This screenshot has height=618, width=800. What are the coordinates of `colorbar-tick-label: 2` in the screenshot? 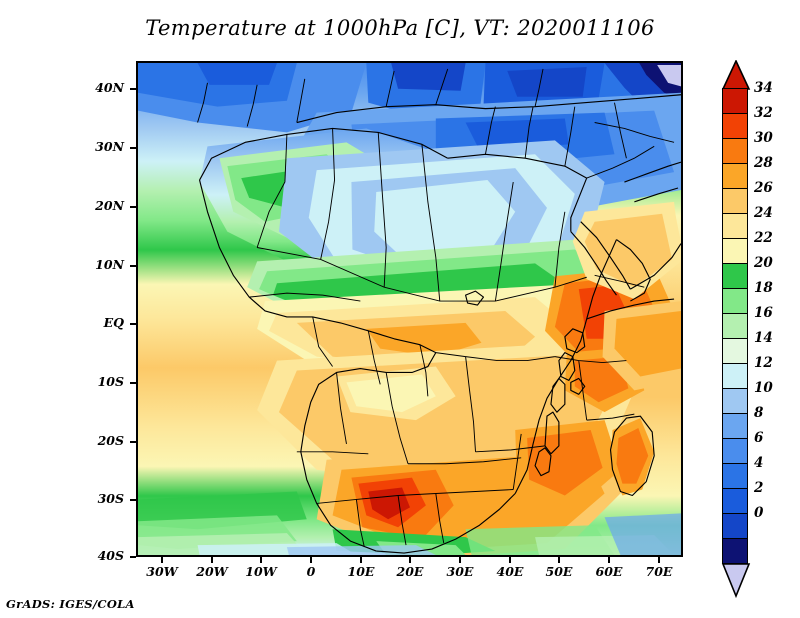 It's located at (759, 488).